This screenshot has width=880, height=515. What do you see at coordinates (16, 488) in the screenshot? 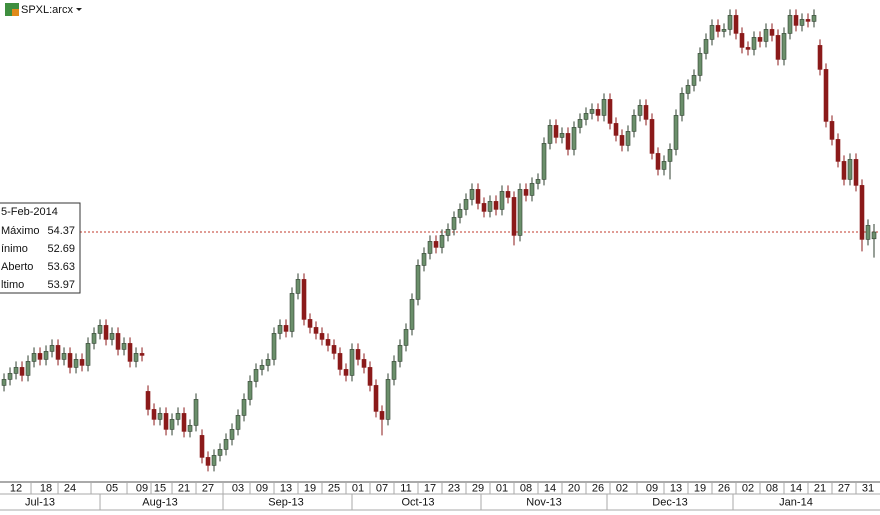
I see `x-tick-label: 12` at bounding box center [16, 488].